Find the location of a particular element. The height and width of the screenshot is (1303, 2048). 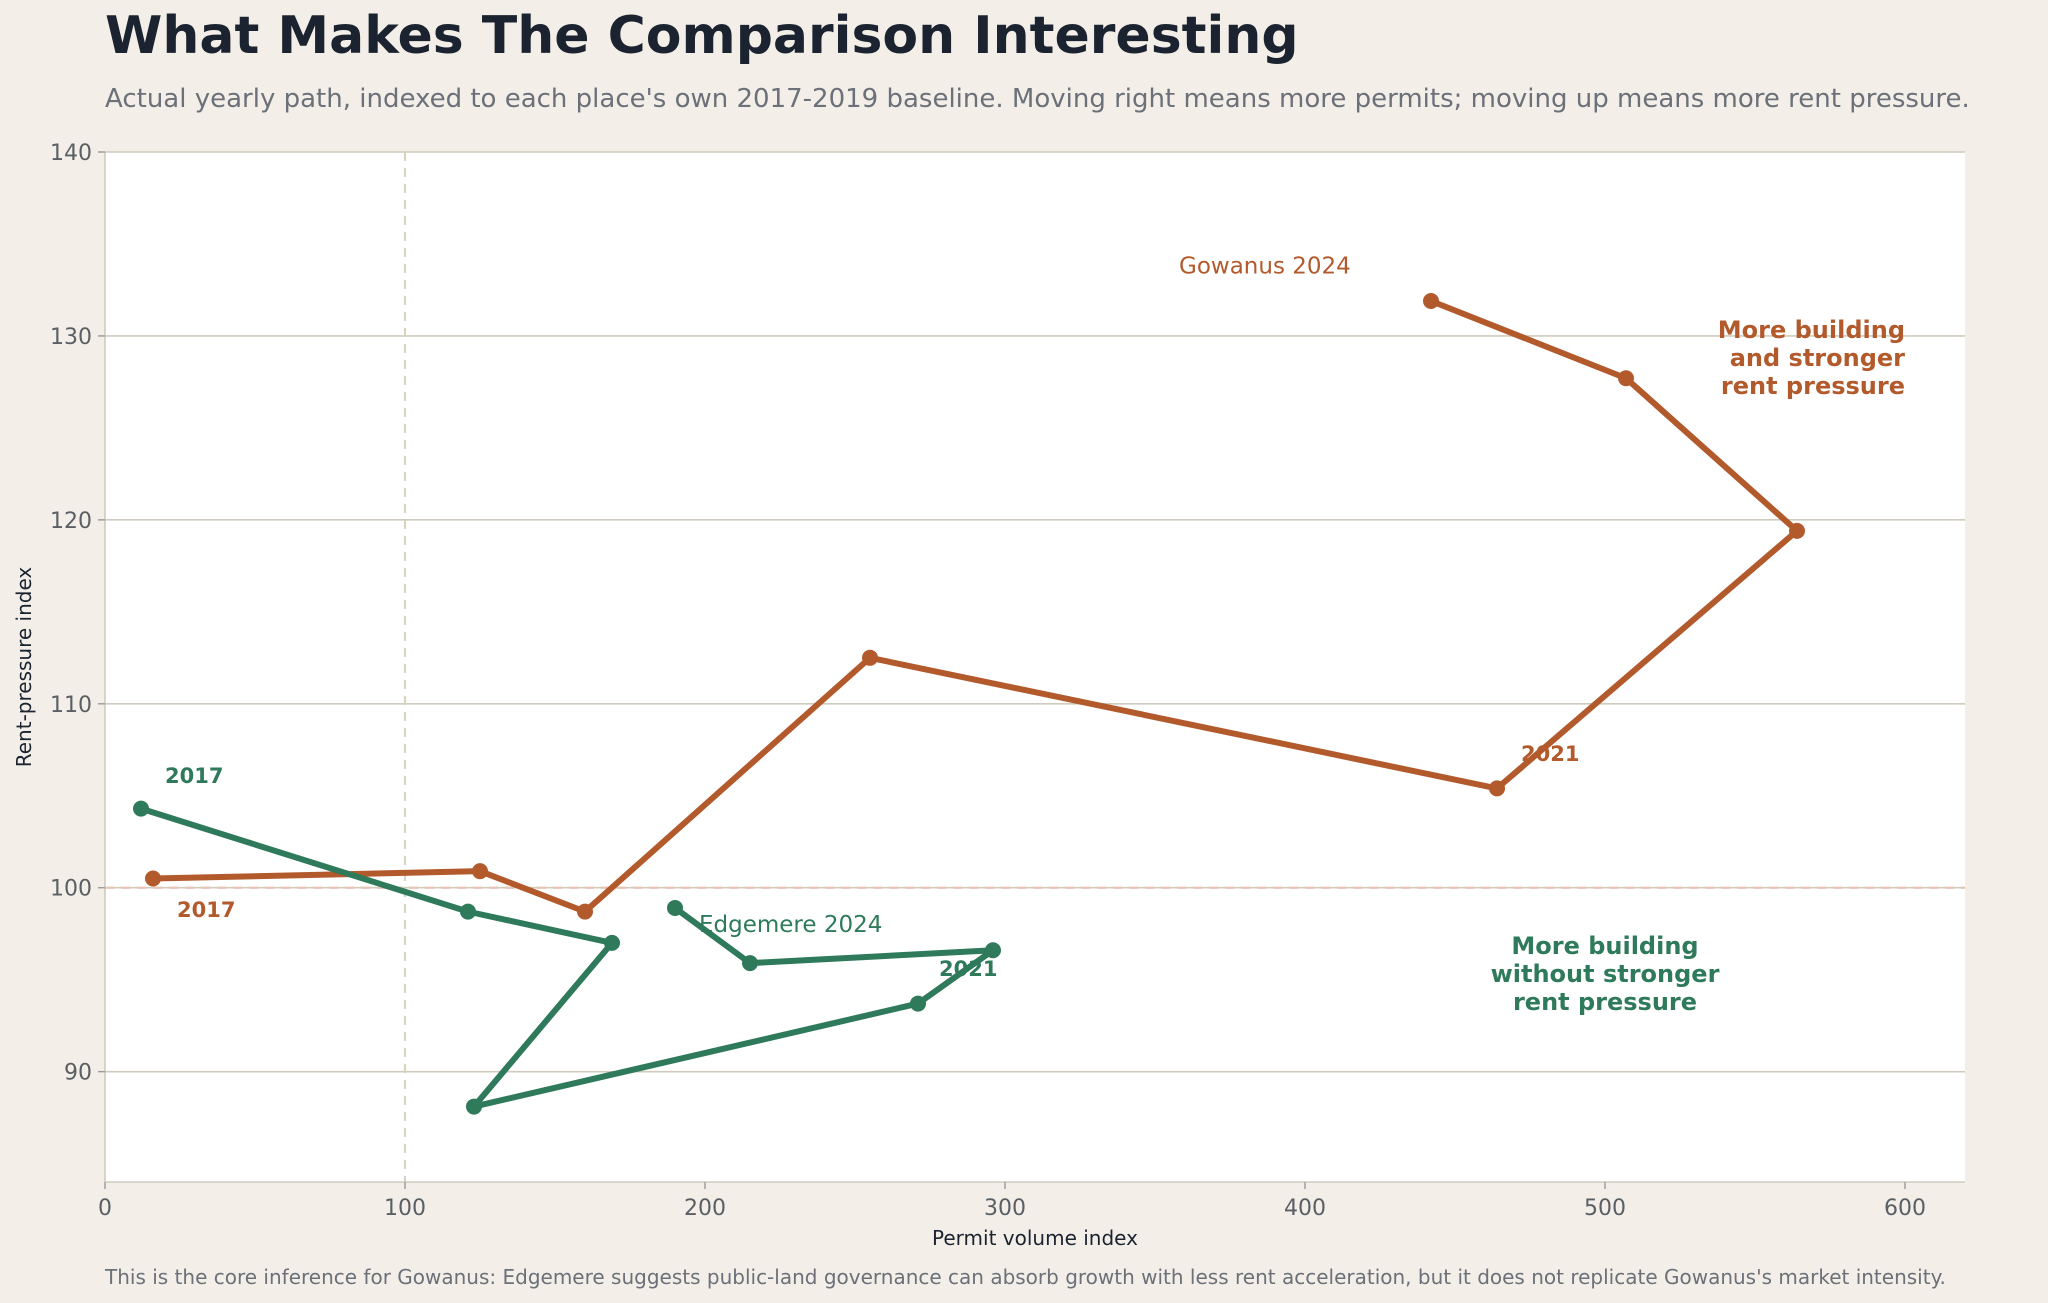

x-axis-label: Permit volume index is located at coordinates (1035, 1238).